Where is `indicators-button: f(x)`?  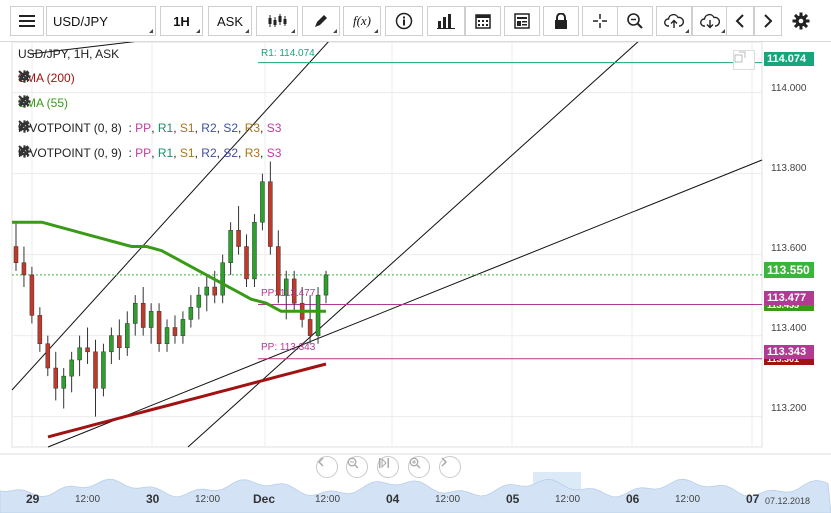 indicators-button: f(x) is located at coordinates (362, 21).